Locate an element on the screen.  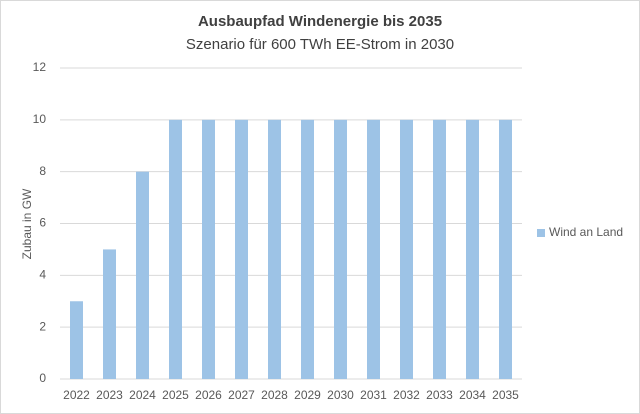
x-tick-label: 2031 is located at coordinates (373, 395).